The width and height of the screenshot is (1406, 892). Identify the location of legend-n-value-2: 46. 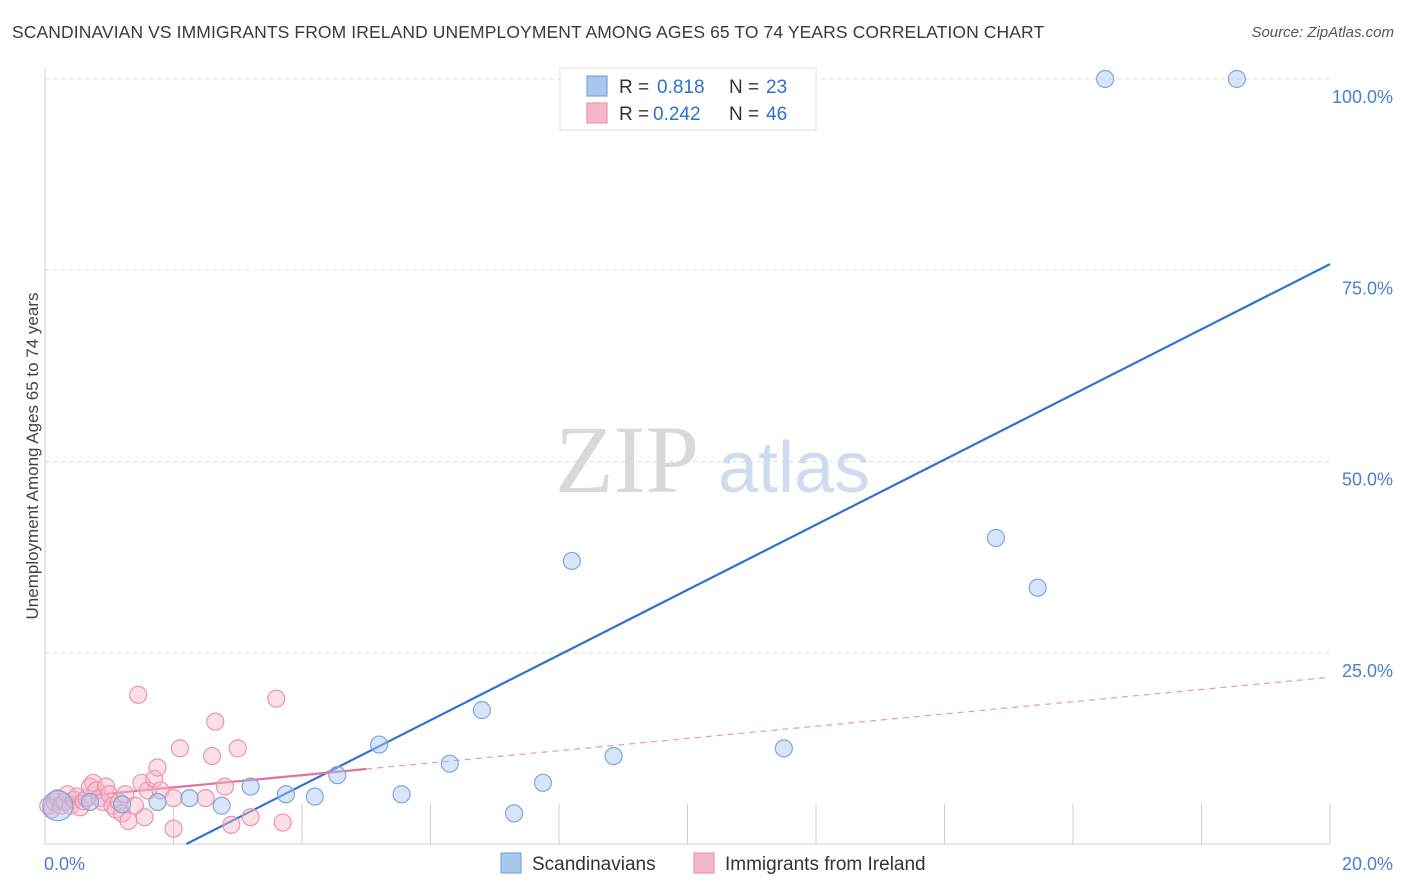
(776, 114).